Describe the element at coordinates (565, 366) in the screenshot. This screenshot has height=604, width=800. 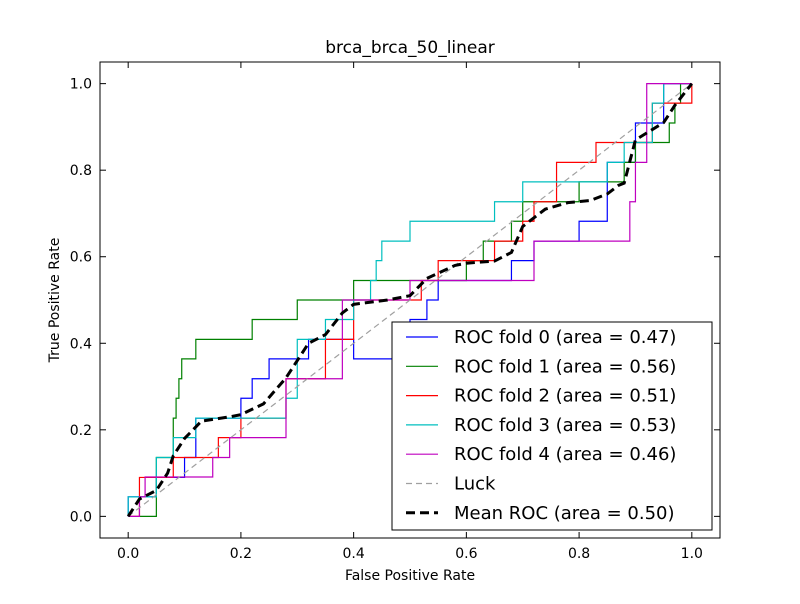
I see `legend-label-1: ROC fold 1 (area = 0.56)` at that location.